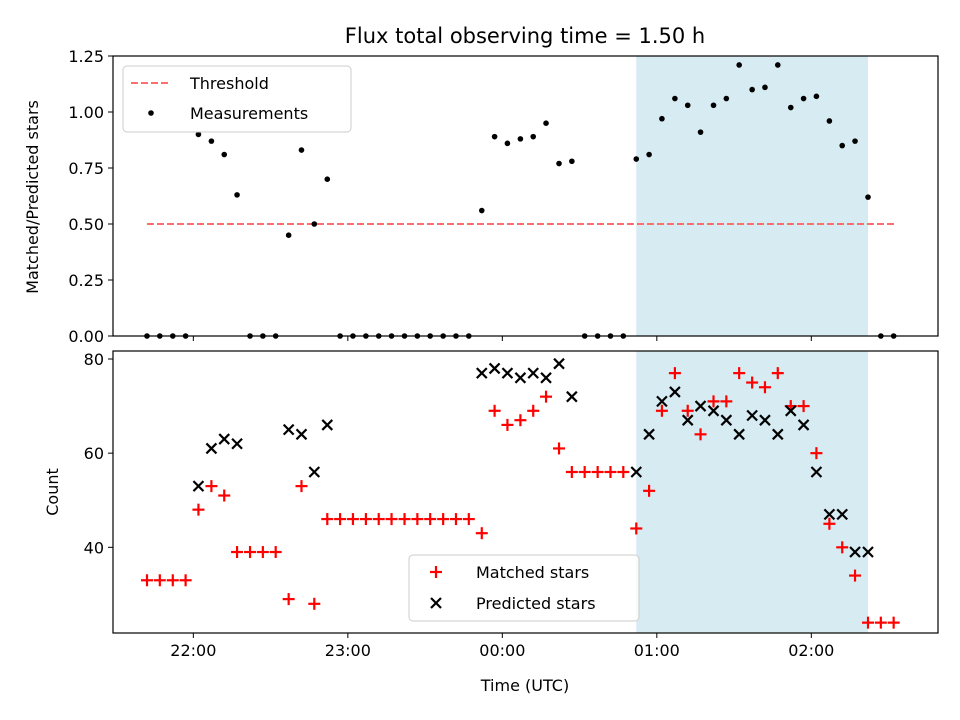 The height and width of the screenshot is (720, 960). I want to click on legend-predicted-label: Predicted stars, so click(536, 603).